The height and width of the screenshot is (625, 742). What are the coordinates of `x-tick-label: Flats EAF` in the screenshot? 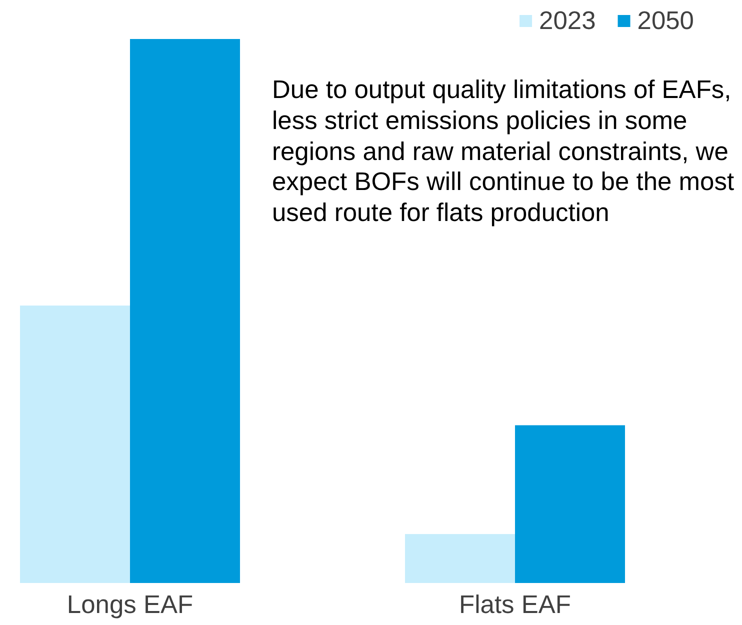 It's located at (515, 605).